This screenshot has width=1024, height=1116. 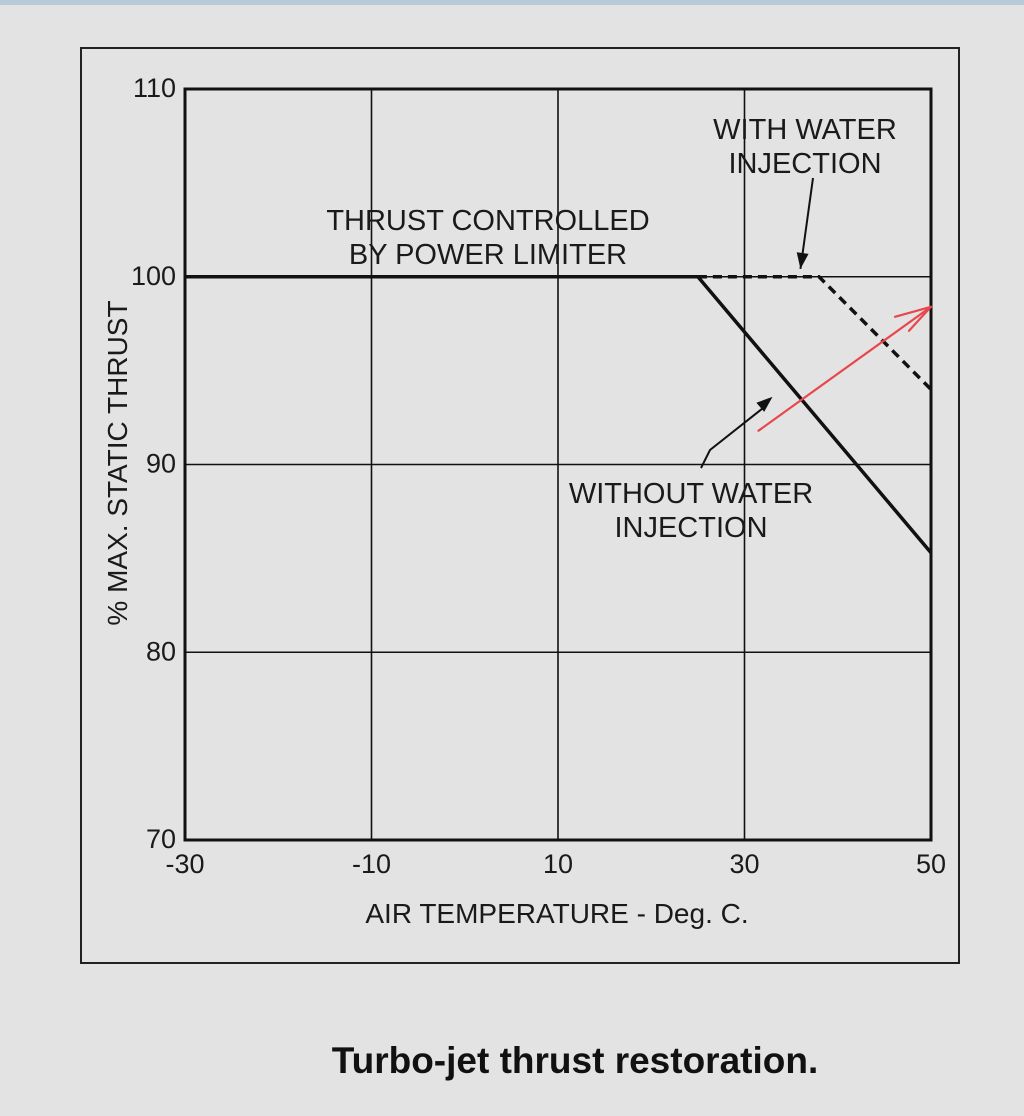 What do you see at coordinates (161, 839) in the screenshot?
I see `y-tick-label: 70` at bounding box center [161, 839].